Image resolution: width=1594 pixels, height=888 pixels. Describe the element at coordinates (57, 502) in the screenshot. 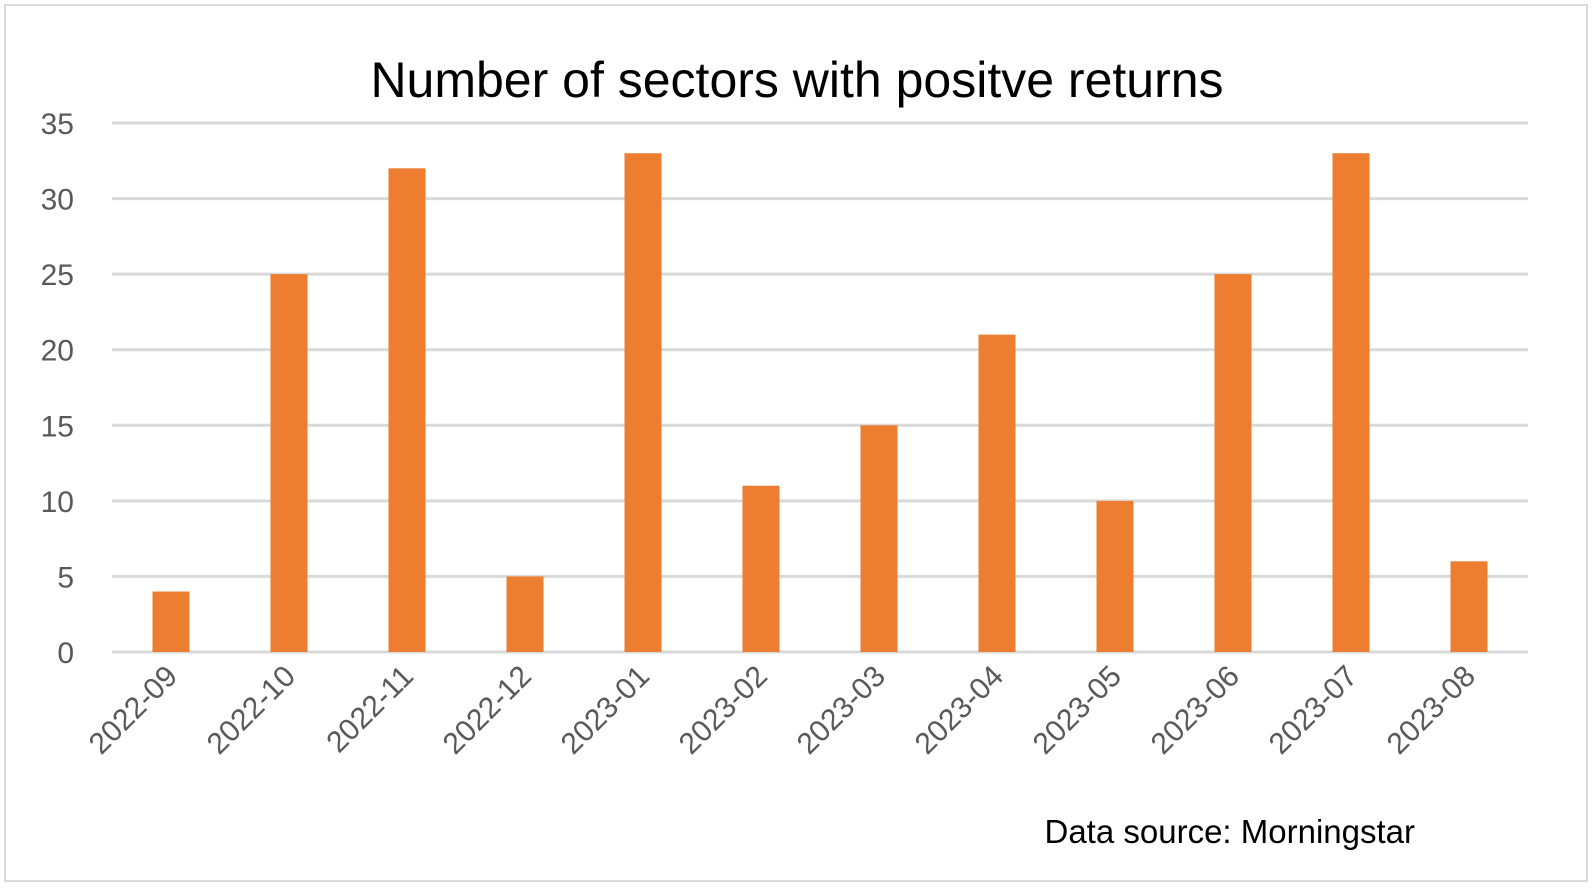

I see `y-tick-label: 10` at that location.